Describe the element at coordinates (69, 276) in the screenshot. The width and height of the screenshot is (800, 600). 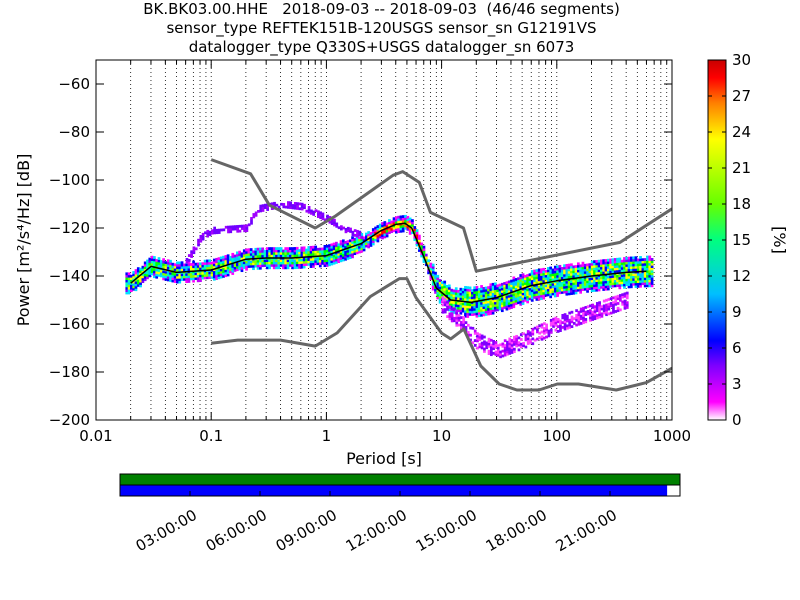
I see `y-tick-label: −140` at that location.